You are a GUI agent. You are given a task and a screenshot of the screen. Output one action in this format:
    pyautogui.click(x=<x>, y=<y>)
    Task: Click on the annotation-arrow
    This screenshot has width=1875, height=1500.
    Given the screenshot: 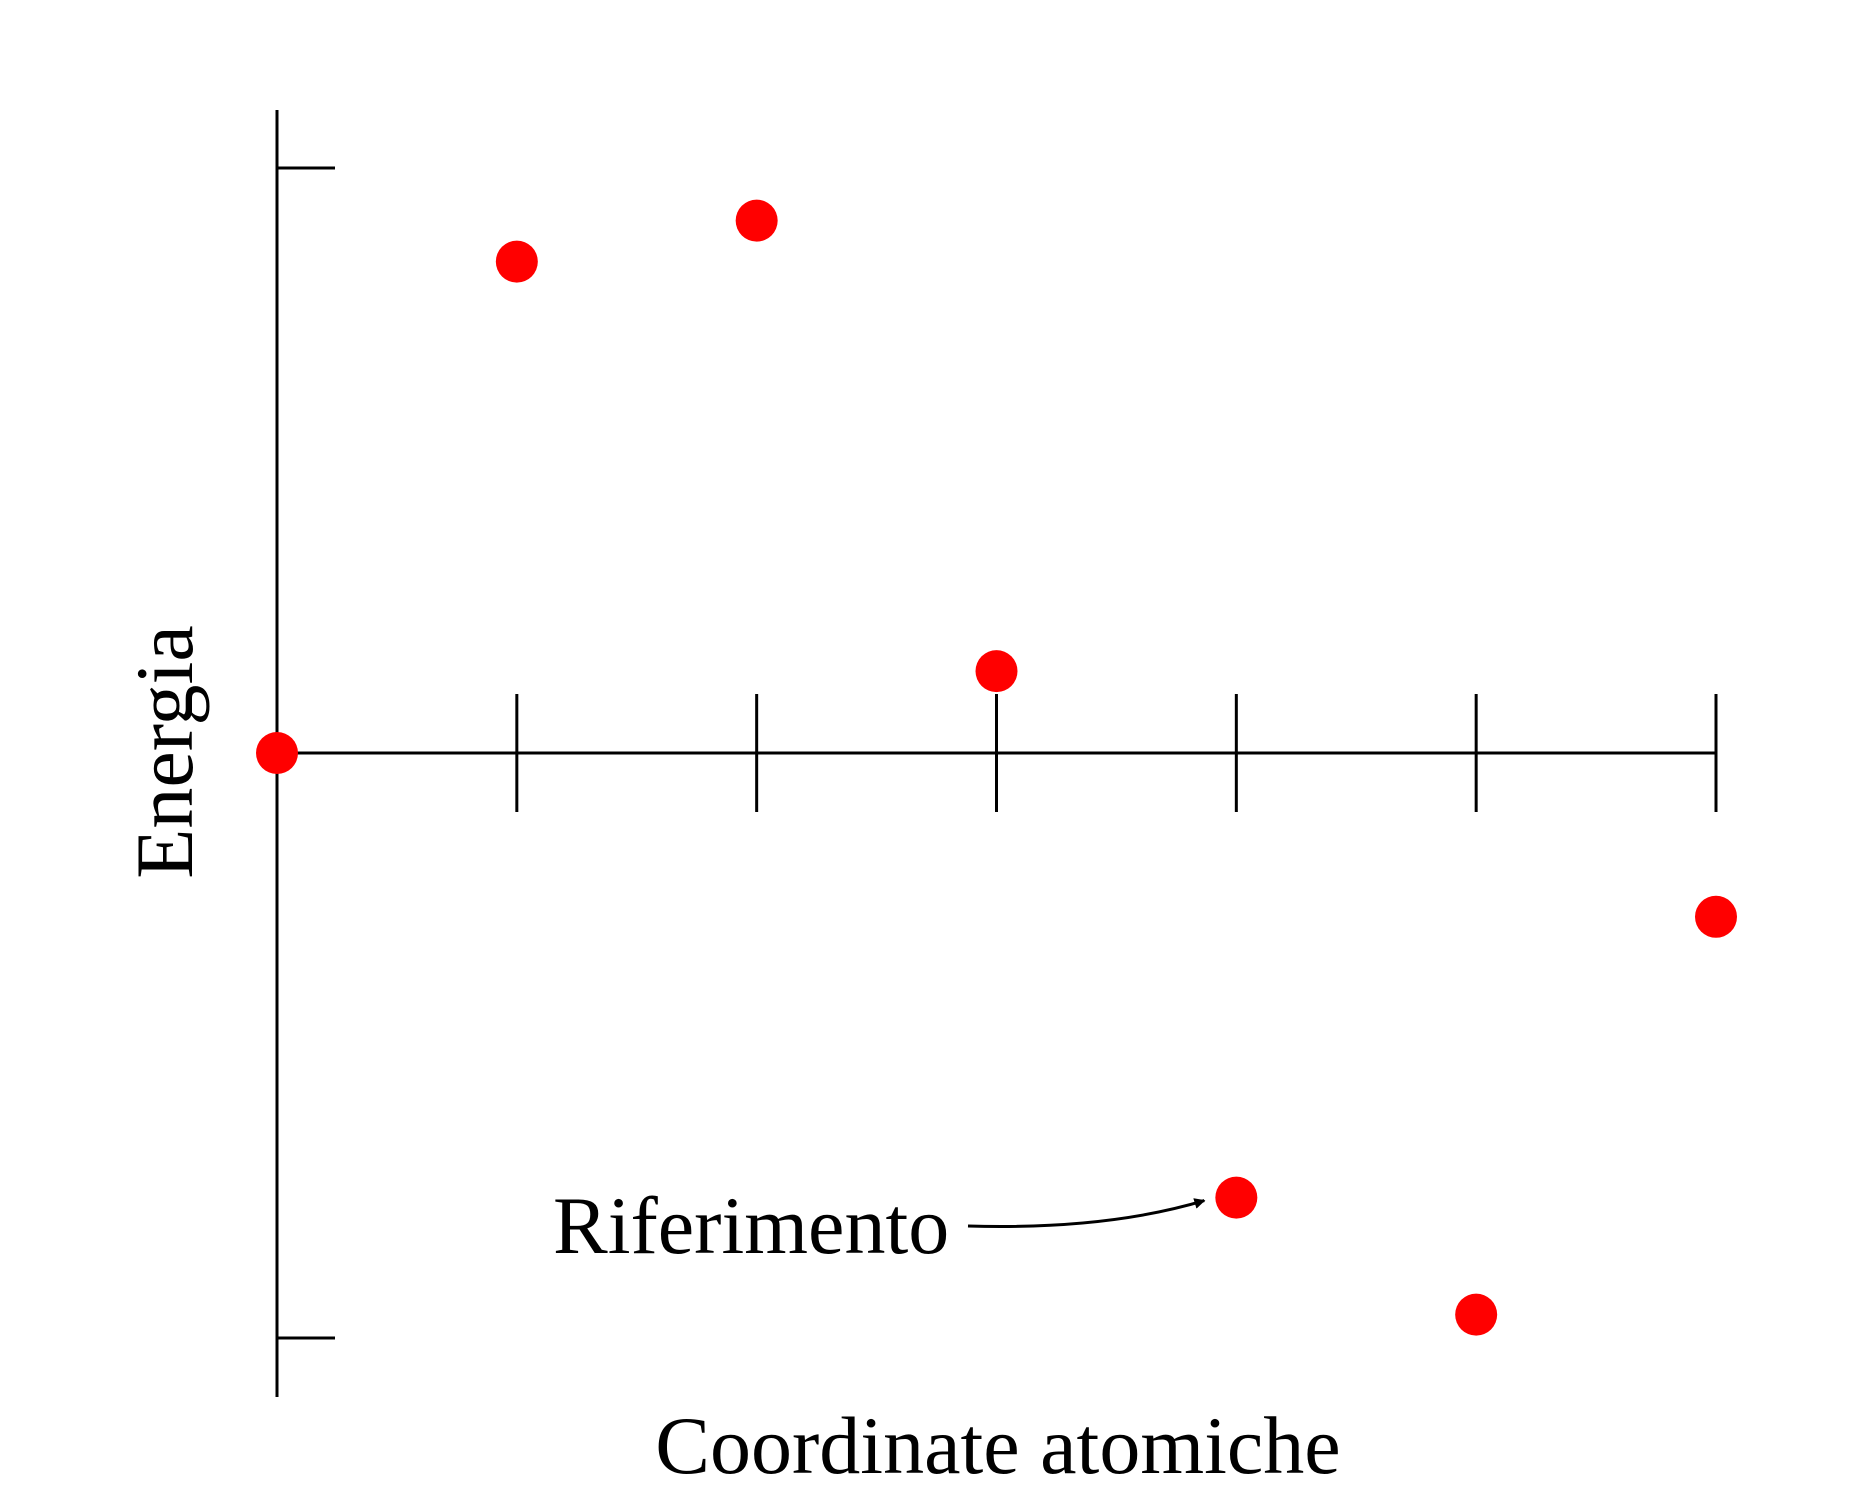 What is the action you would take?
    pyautogui.click(x=1086, y=1213)
    